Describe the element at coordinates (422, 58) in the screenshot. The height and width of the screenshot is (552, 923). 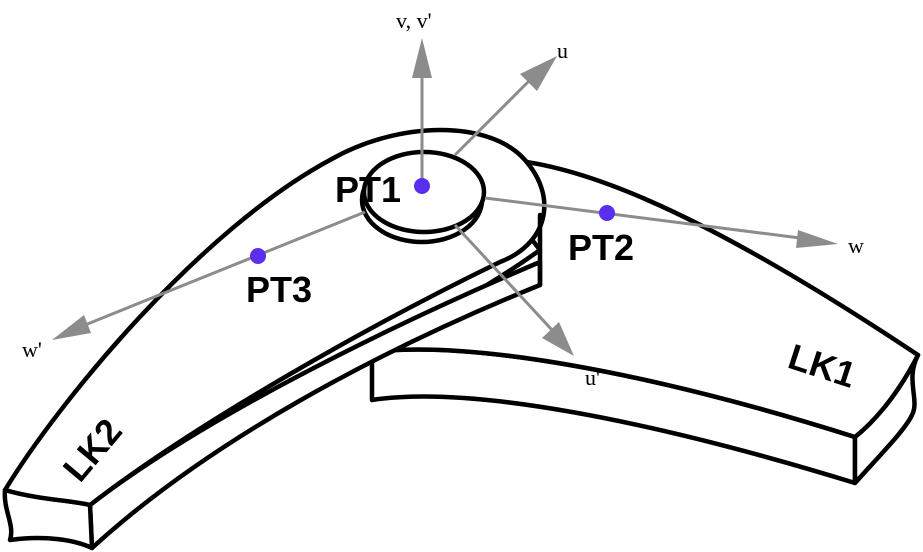
I see `v-axis-arrowhead` at that location.